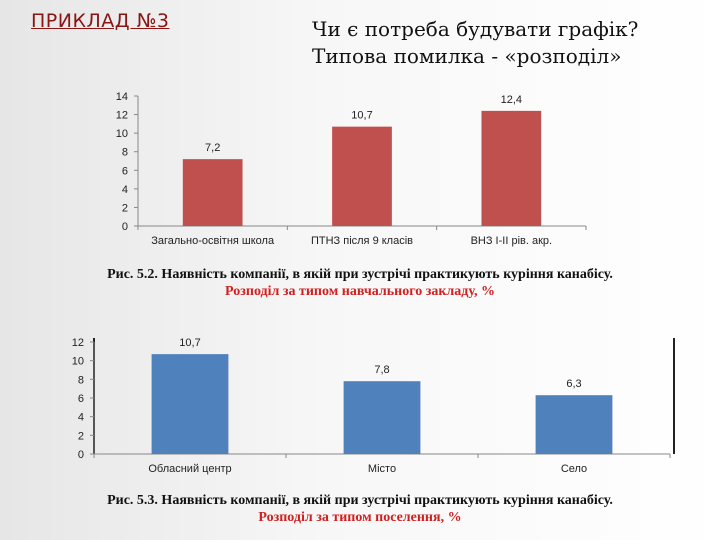 Image resolution: width=720 pixels, height=540 pixels. Describe the element at coordinates (212, 148) in the screenshot. I see `bar-value-label: 7,2` at that location.